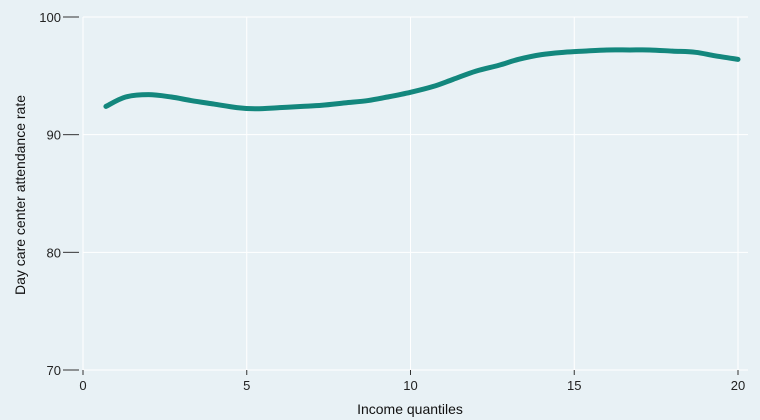 The height and width of the screenshot is (420, 760). I want to click on x-tick-label: 20, so click(738, 385).